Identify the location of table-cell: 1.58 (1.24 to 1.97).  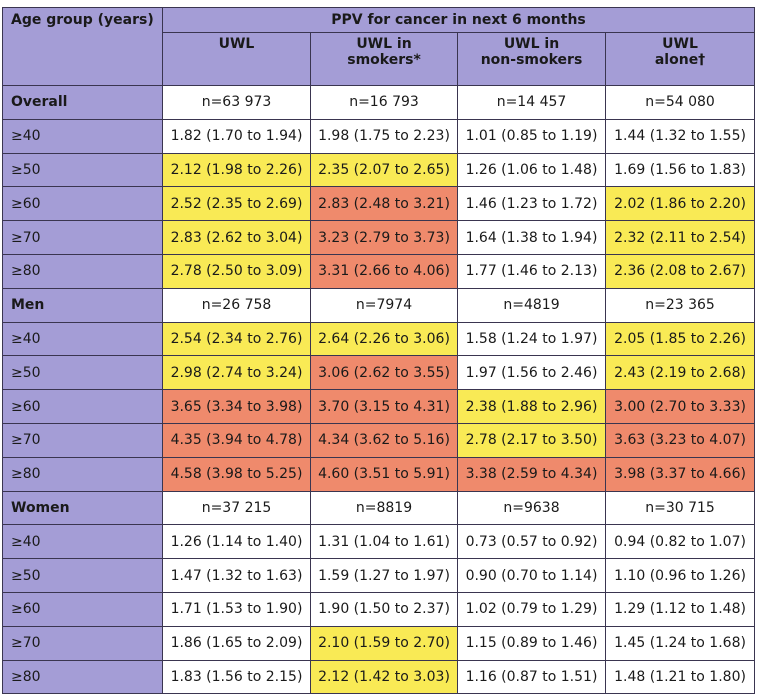
(531, 339).